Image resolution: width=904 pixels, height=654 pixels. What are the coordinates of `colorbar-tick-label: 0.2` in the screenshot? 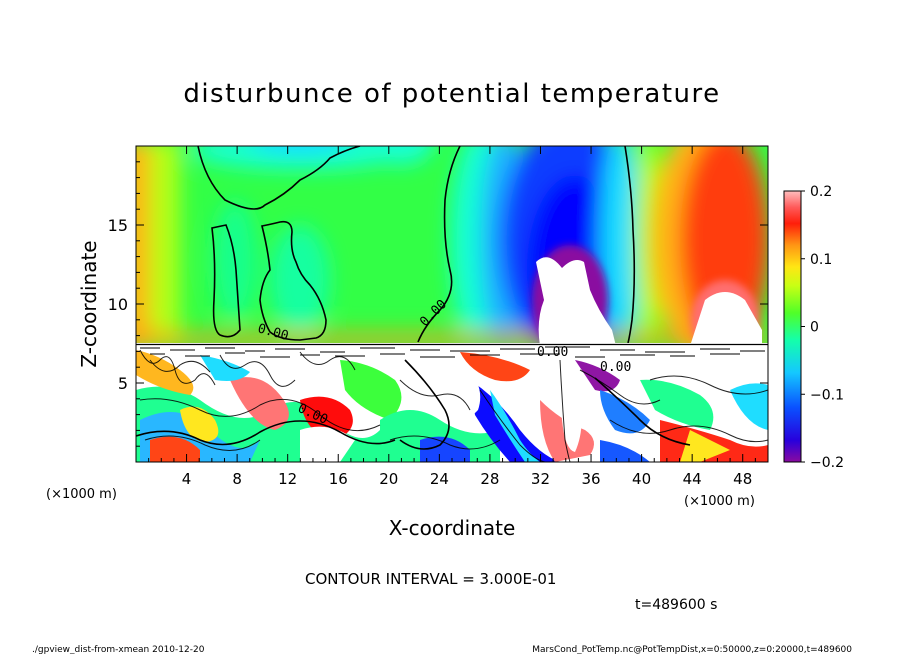 It's located at (821, 192).